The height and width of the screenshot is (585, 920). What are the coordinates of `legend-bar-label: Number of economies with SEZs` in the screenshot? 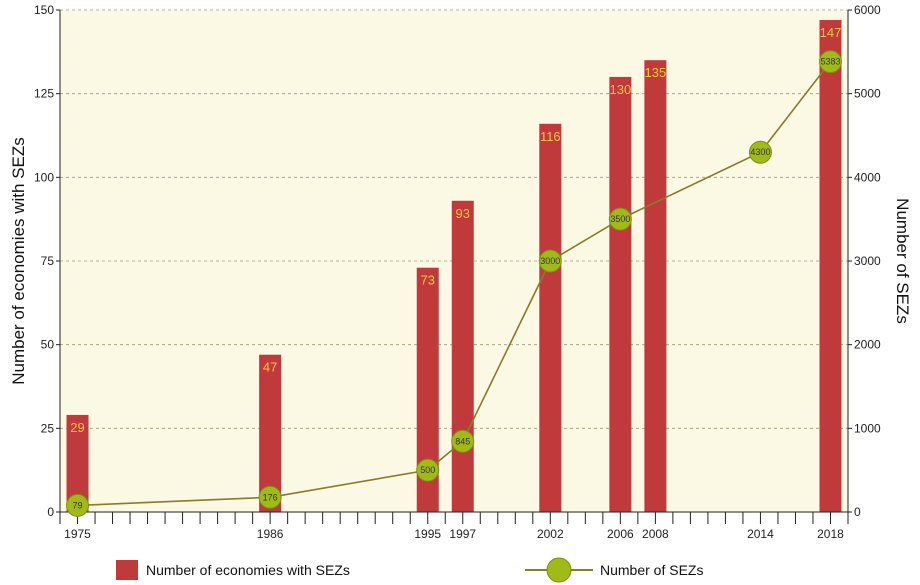 It's located at (248, 570).